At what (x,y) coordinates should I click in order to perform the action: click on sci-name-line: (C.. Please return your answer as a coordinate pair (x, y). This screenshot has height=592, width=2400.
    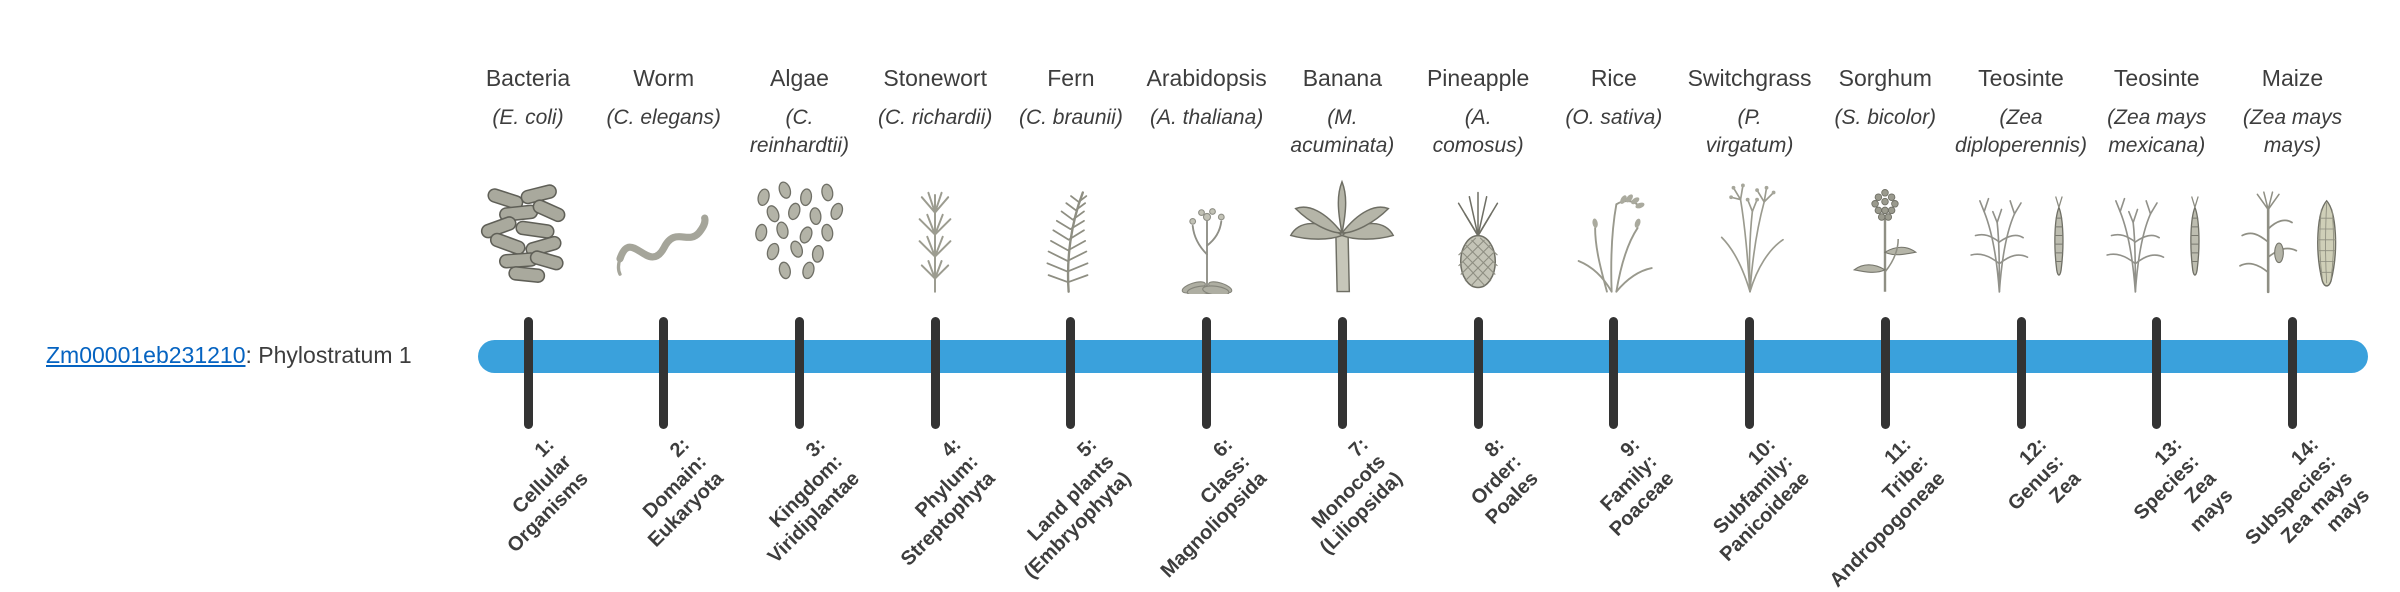
    Looking at the image, I should click on (799, 117).